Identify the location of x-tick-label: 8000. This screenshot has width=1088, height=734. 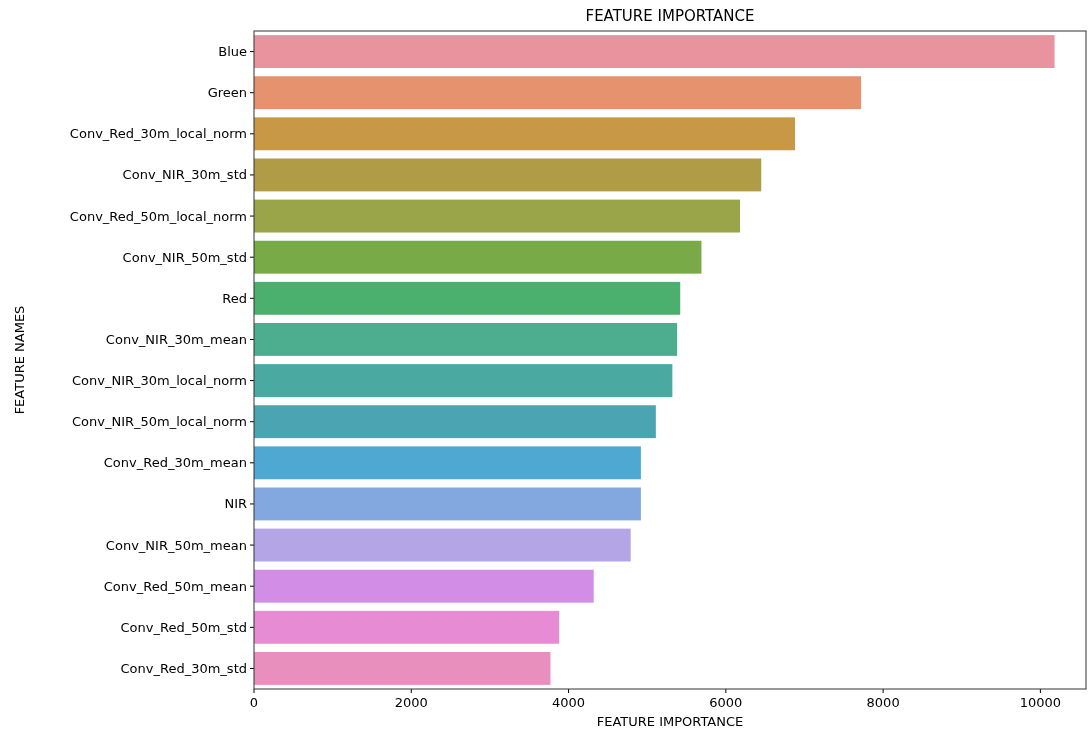
(883, 702).